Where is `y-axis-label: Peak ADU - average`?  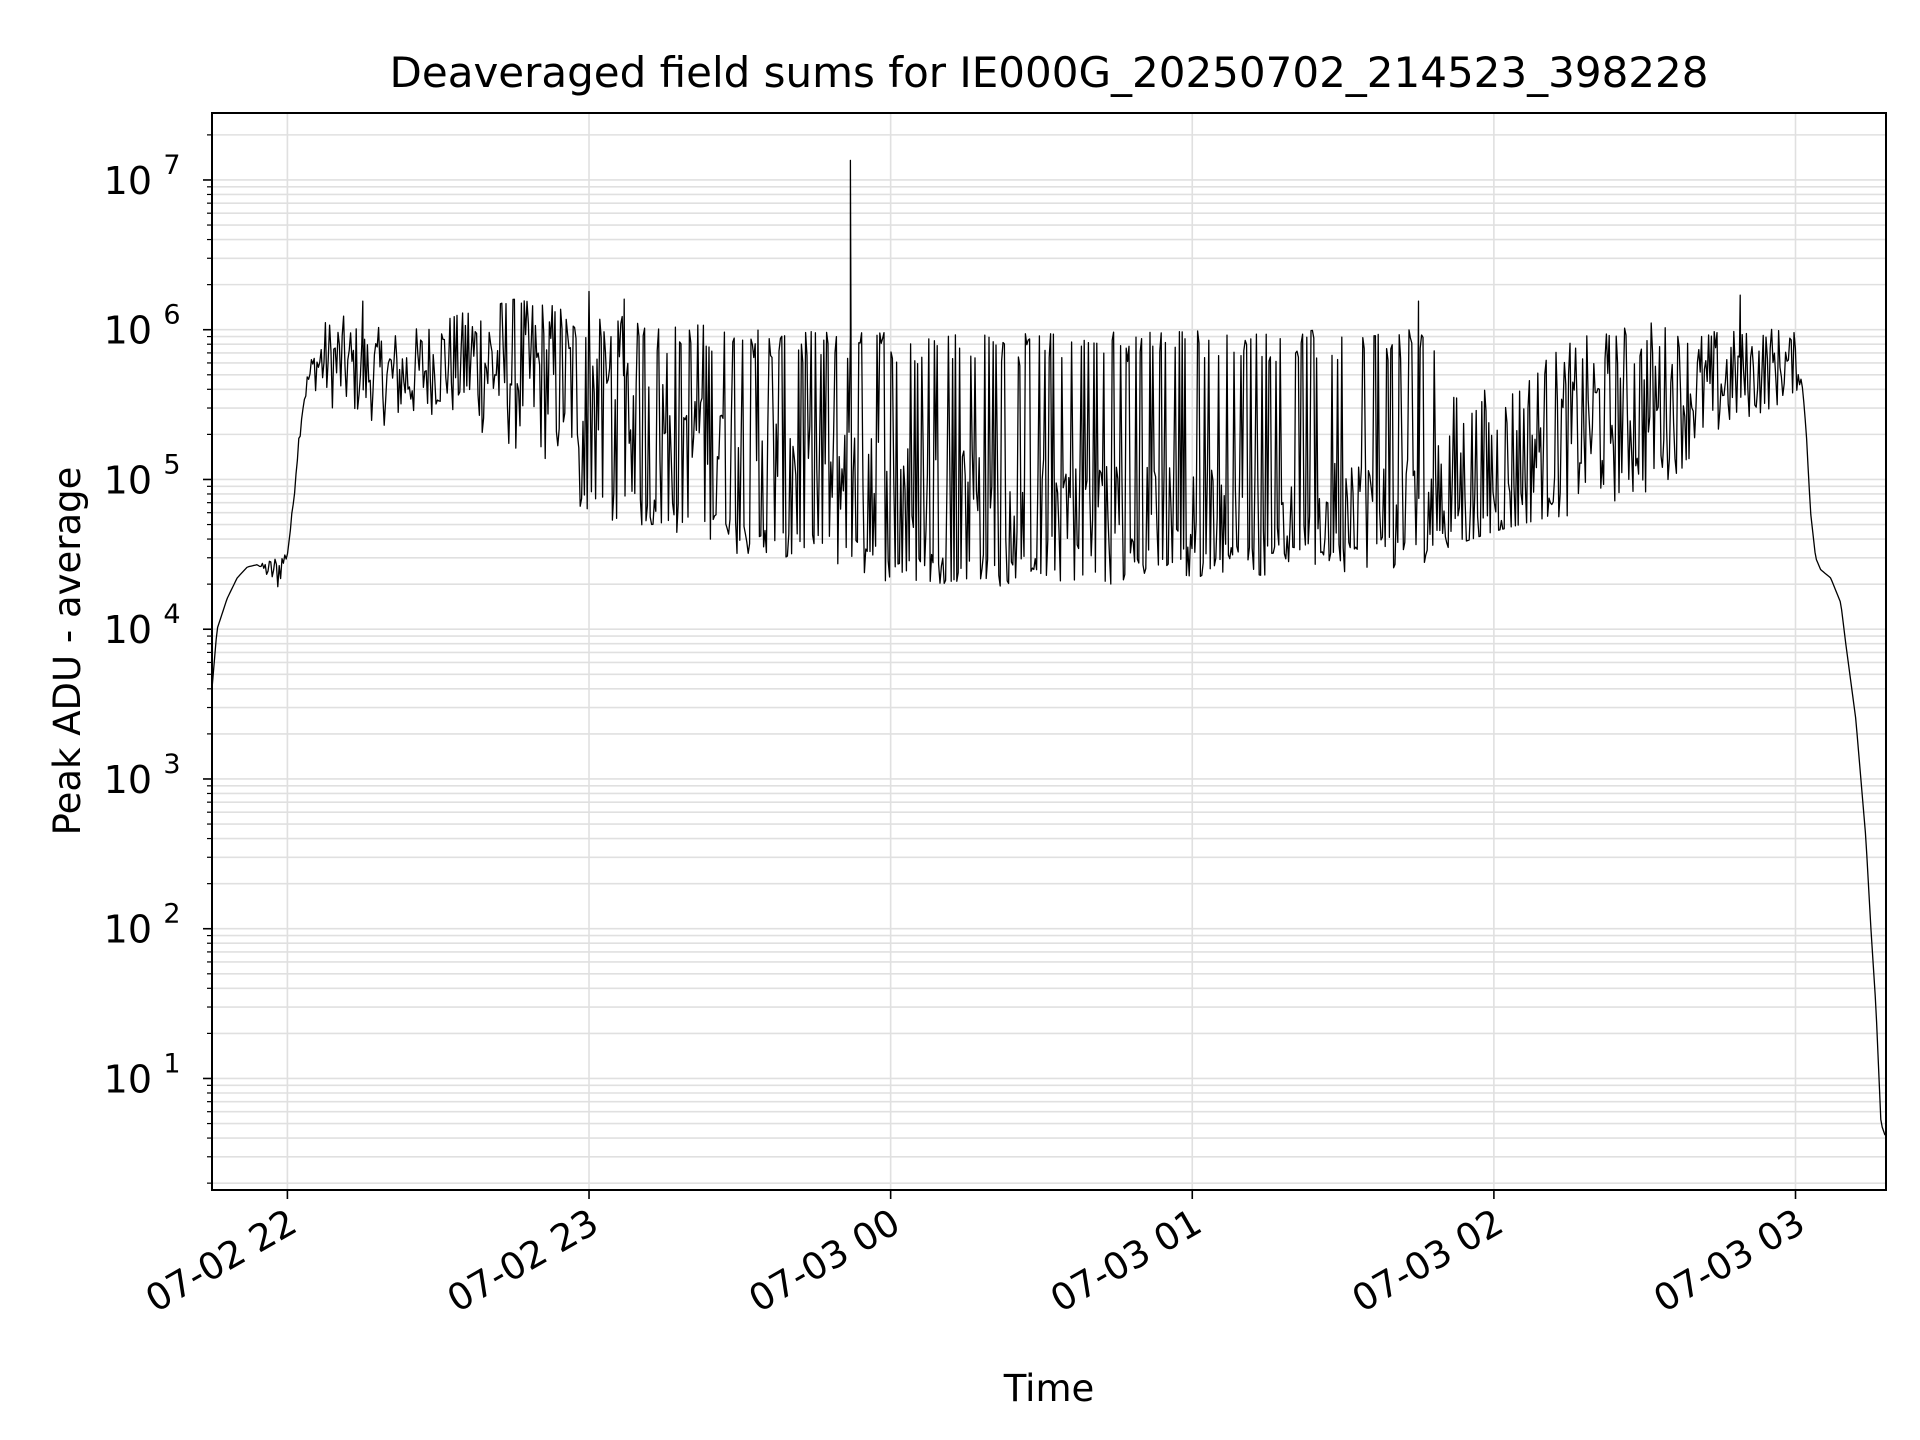
y-axis-label: Peak ADU - average is located at coordinates (67, 651).